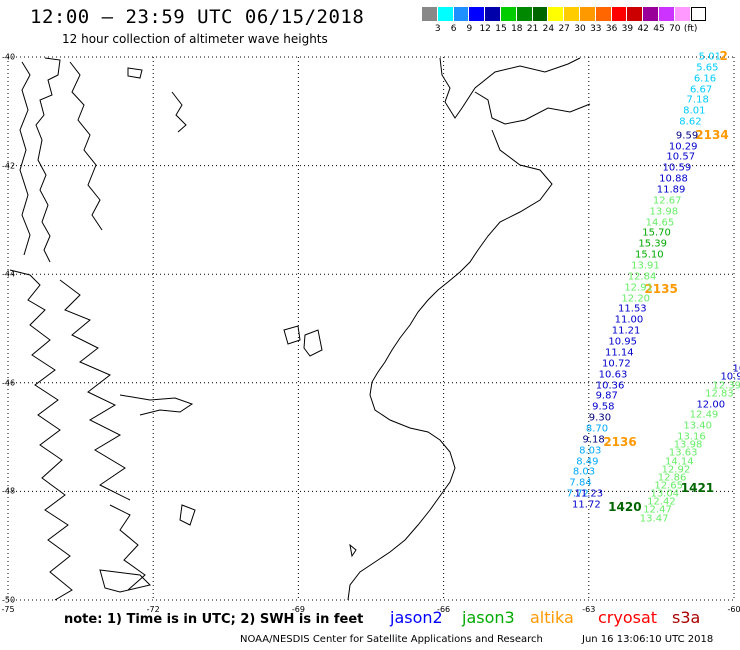  Describe the element at coordinates (620, 441) in the screenshot. I see `pass-number-label: 2136` at that location.